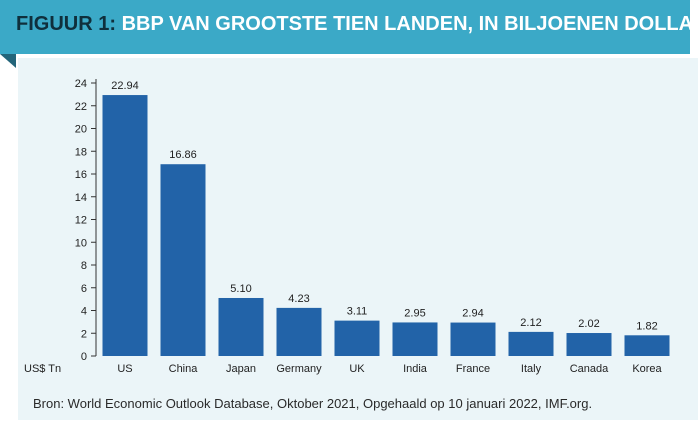 Image resolution: width=700 pixels, height=421 pixels. What do you see at coordinates (84, 266) in the screenshot?
I see `y-tick-label: 8` at bounding box center [84, 266].